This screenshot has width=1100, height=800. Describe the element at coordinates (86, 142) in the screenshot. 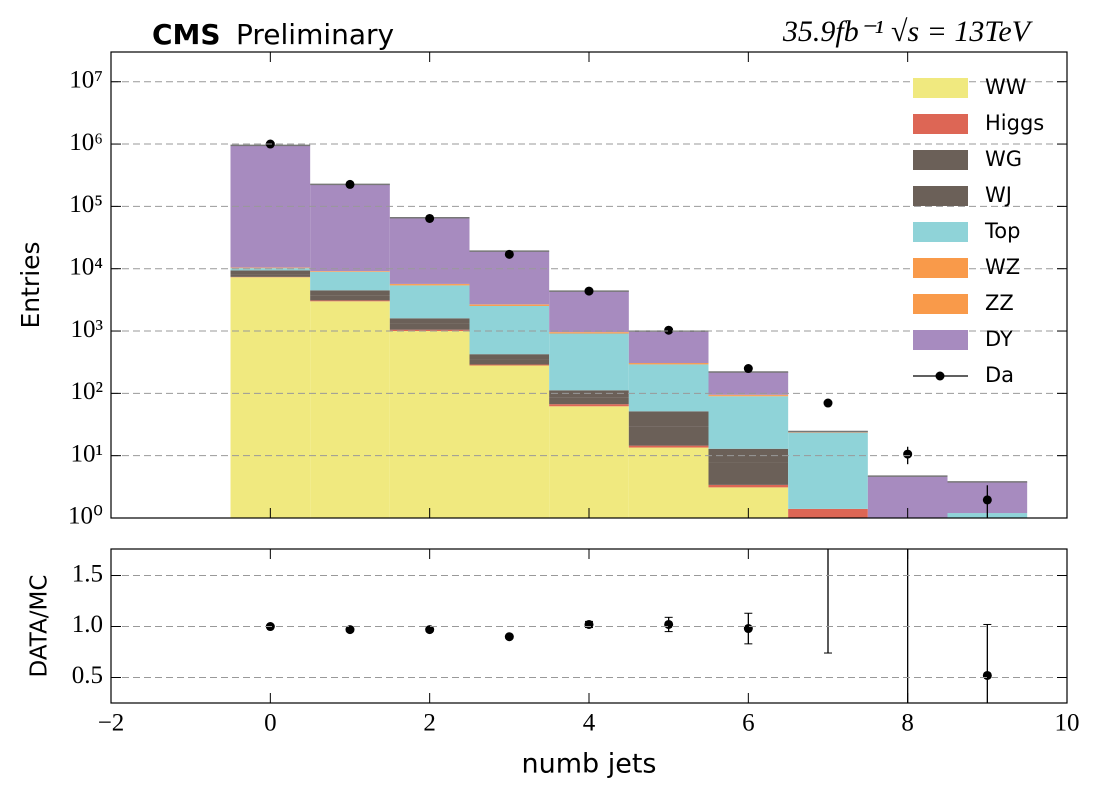

I see `y-tick-label: 10⁶` at that location.